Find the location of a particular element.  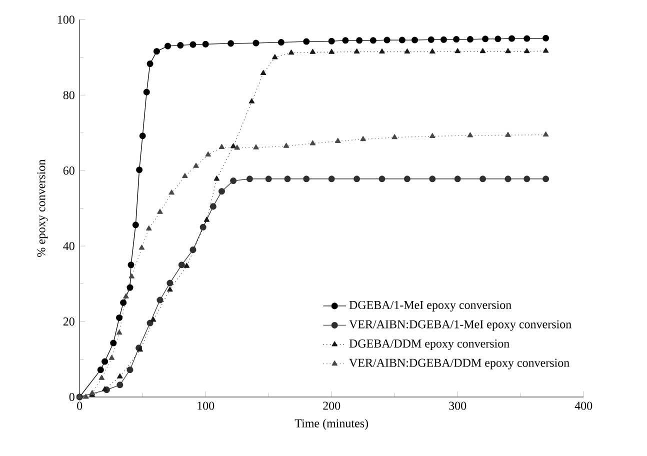

y-tick-label: 40 is located at coordinates (68, 246).